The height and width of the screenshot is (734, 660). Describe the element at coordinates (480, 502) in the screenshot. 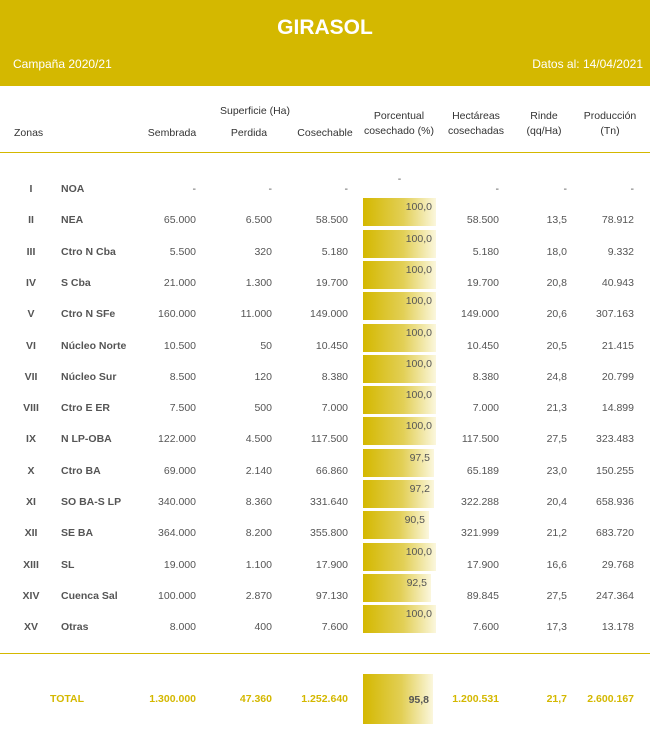

I see `row-hectareas: 322.288` at that location.